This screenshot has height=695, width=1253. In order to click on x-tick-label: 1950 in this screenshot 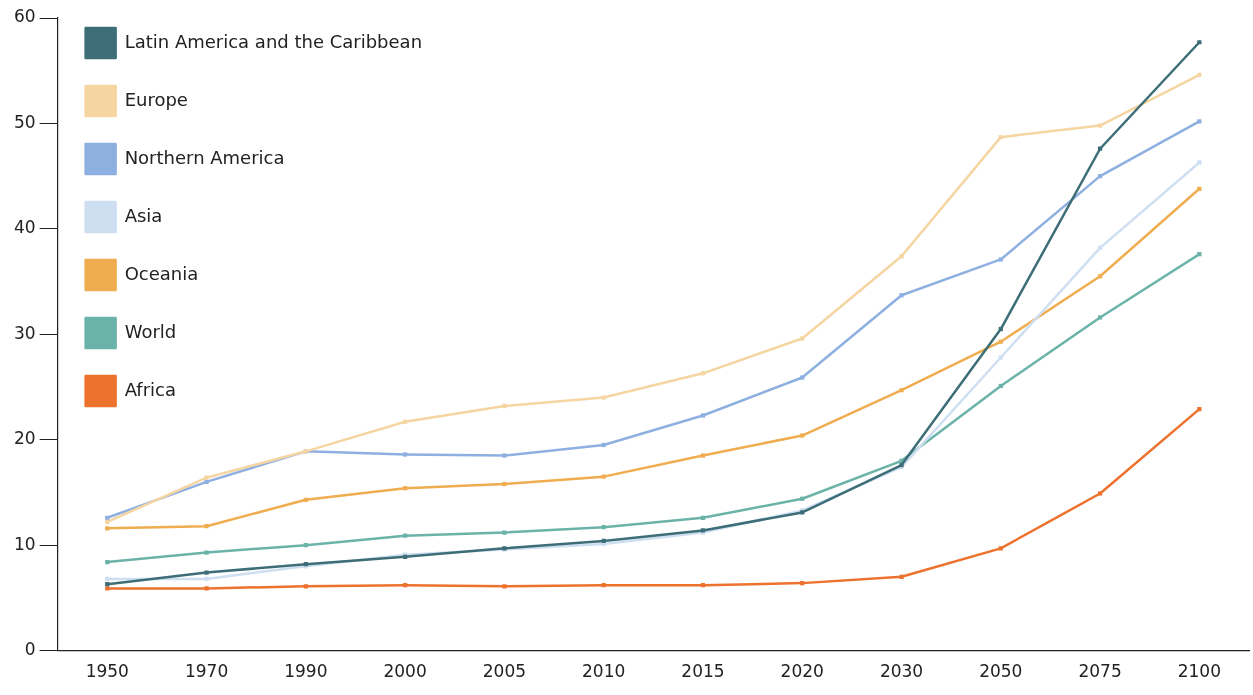, I will do `click(107, 671)`.